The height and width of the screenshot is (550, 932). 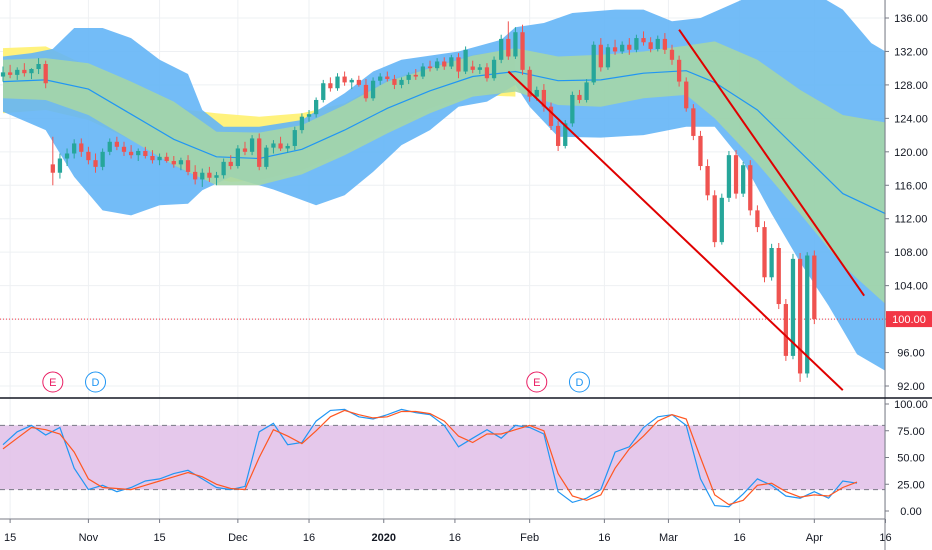 What do you see at coordinates (668, 538) in the screenshot?
I see `time-label-9: Mar` at bounding box center [668, 538].